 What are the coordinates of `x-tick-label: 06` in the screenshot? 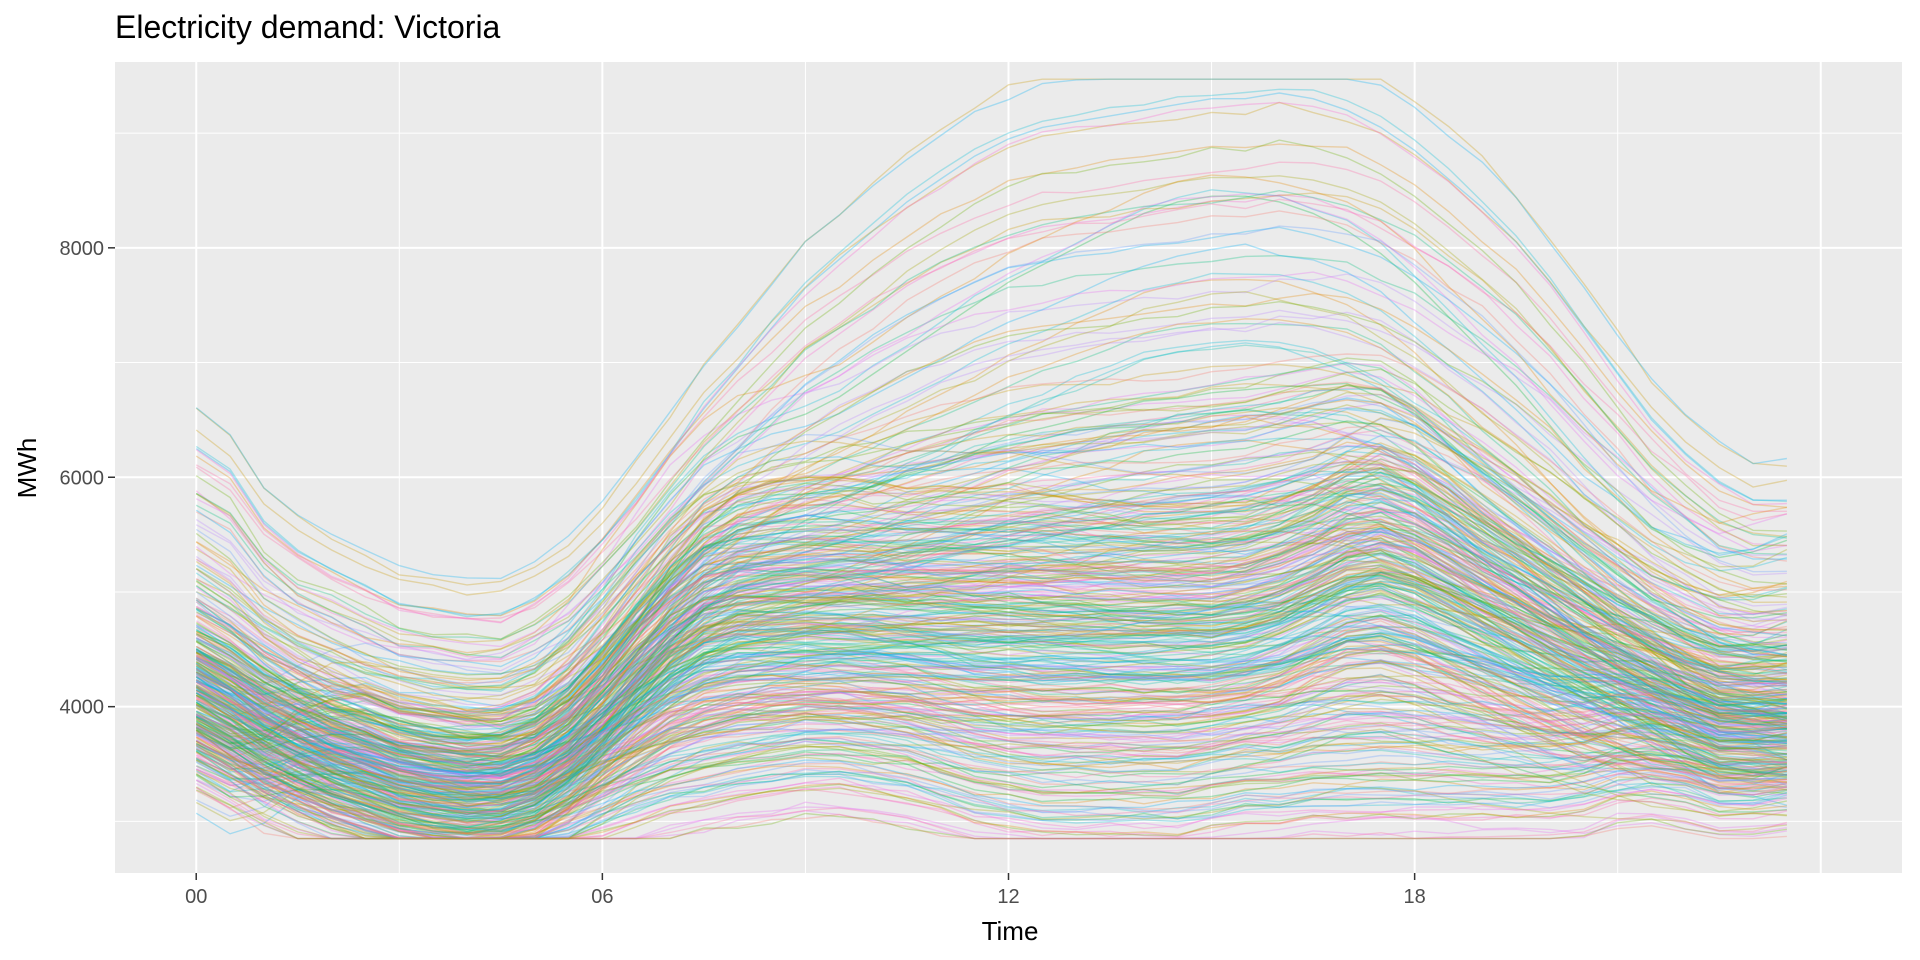 It's located at (602, 897).